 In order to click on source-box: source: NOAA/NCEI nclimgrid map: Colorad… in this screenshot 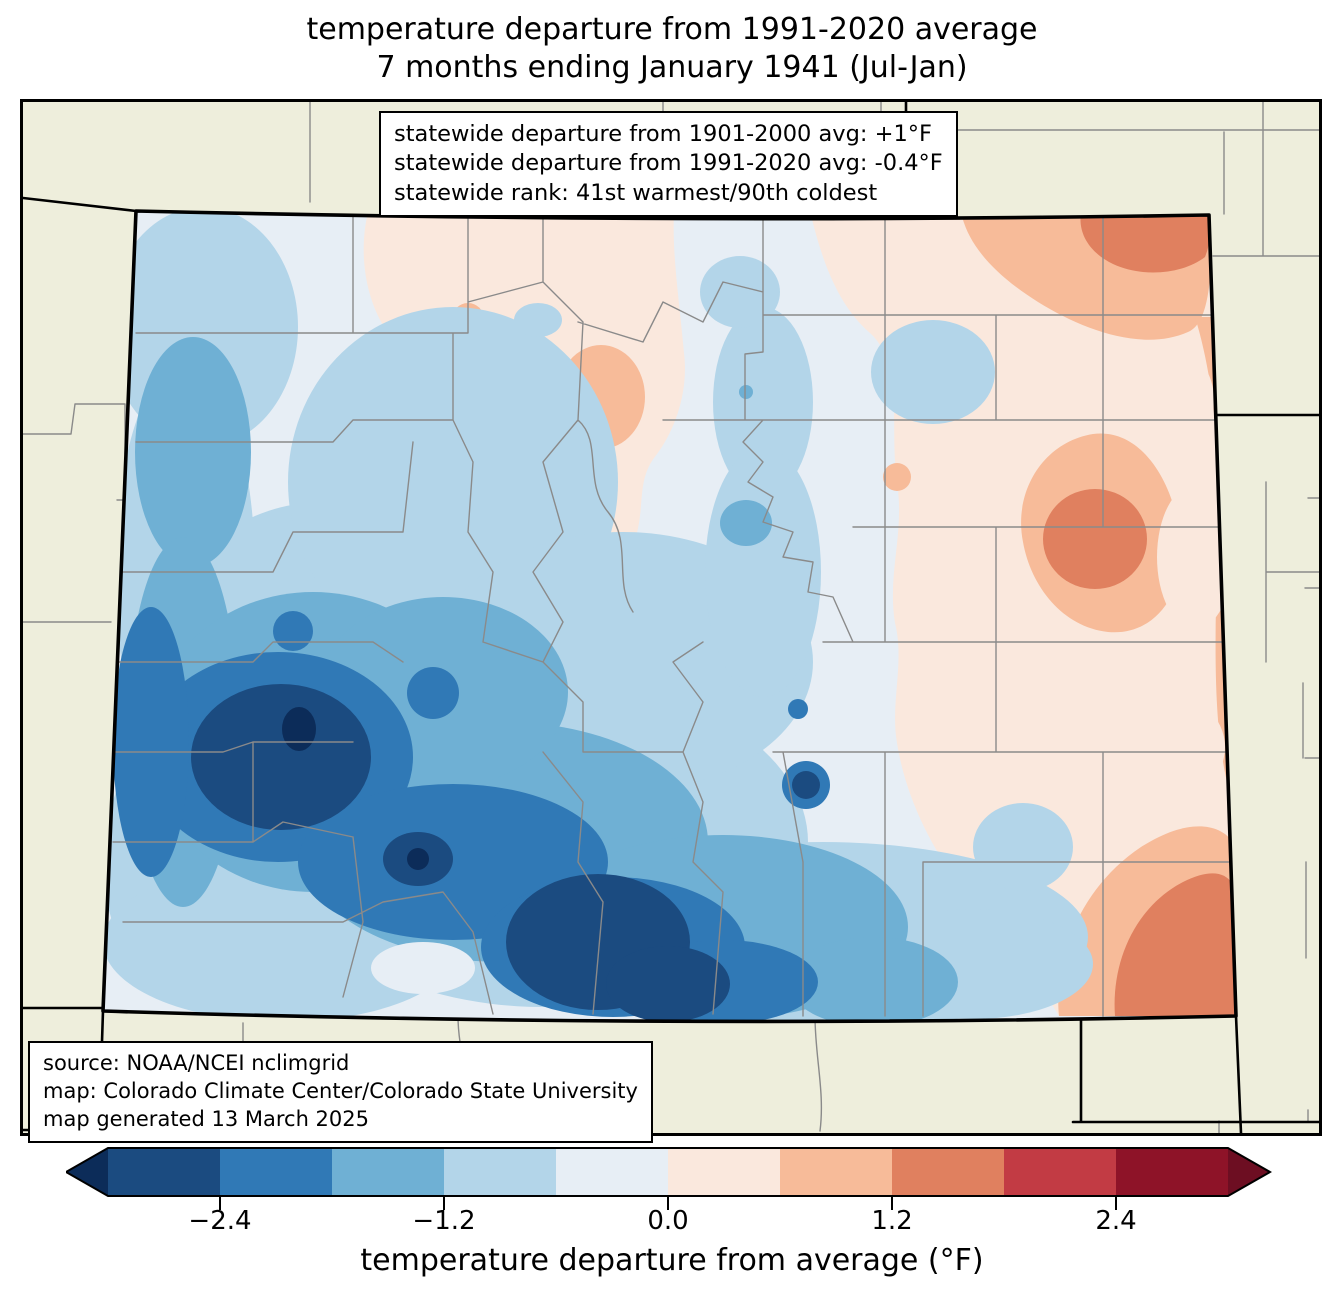, I will do `click(340, 1092)`.